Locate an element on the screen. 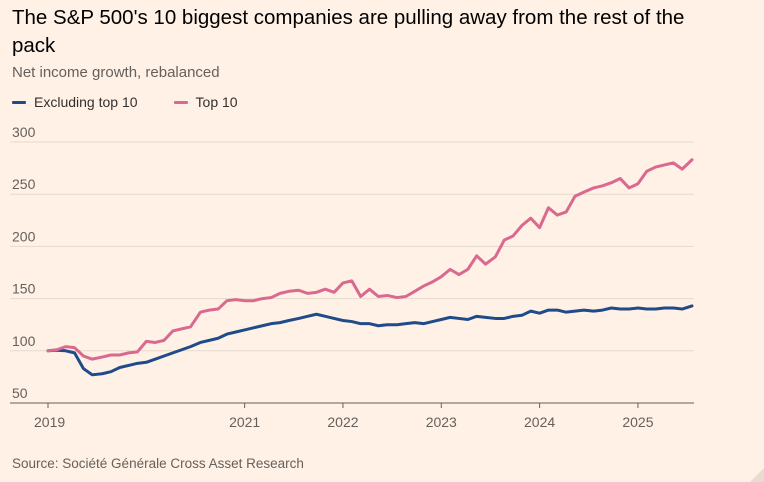  y-tick-label-200: 200 is located at coordinates (24, 236).